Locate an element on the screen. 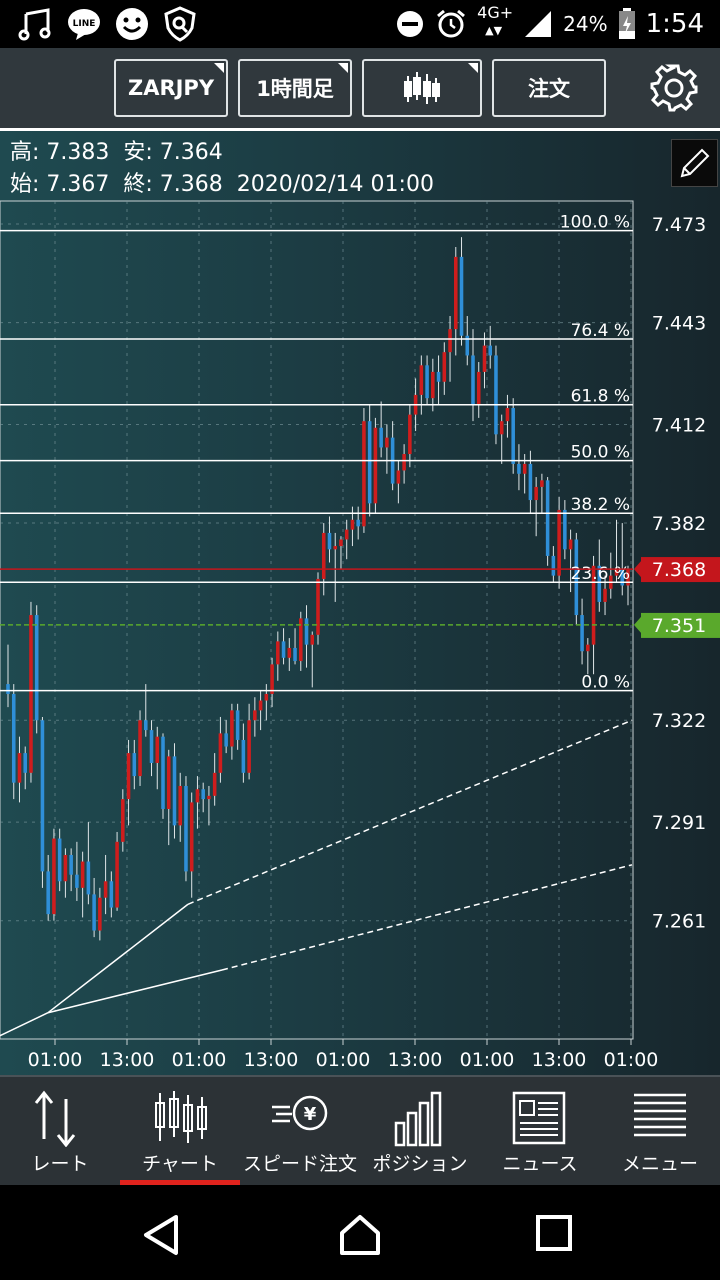 Image resolution: width=720 pixels, height=1280 pixels. symbol-select-button: ZARJPY is located at coordinates (171, 88).